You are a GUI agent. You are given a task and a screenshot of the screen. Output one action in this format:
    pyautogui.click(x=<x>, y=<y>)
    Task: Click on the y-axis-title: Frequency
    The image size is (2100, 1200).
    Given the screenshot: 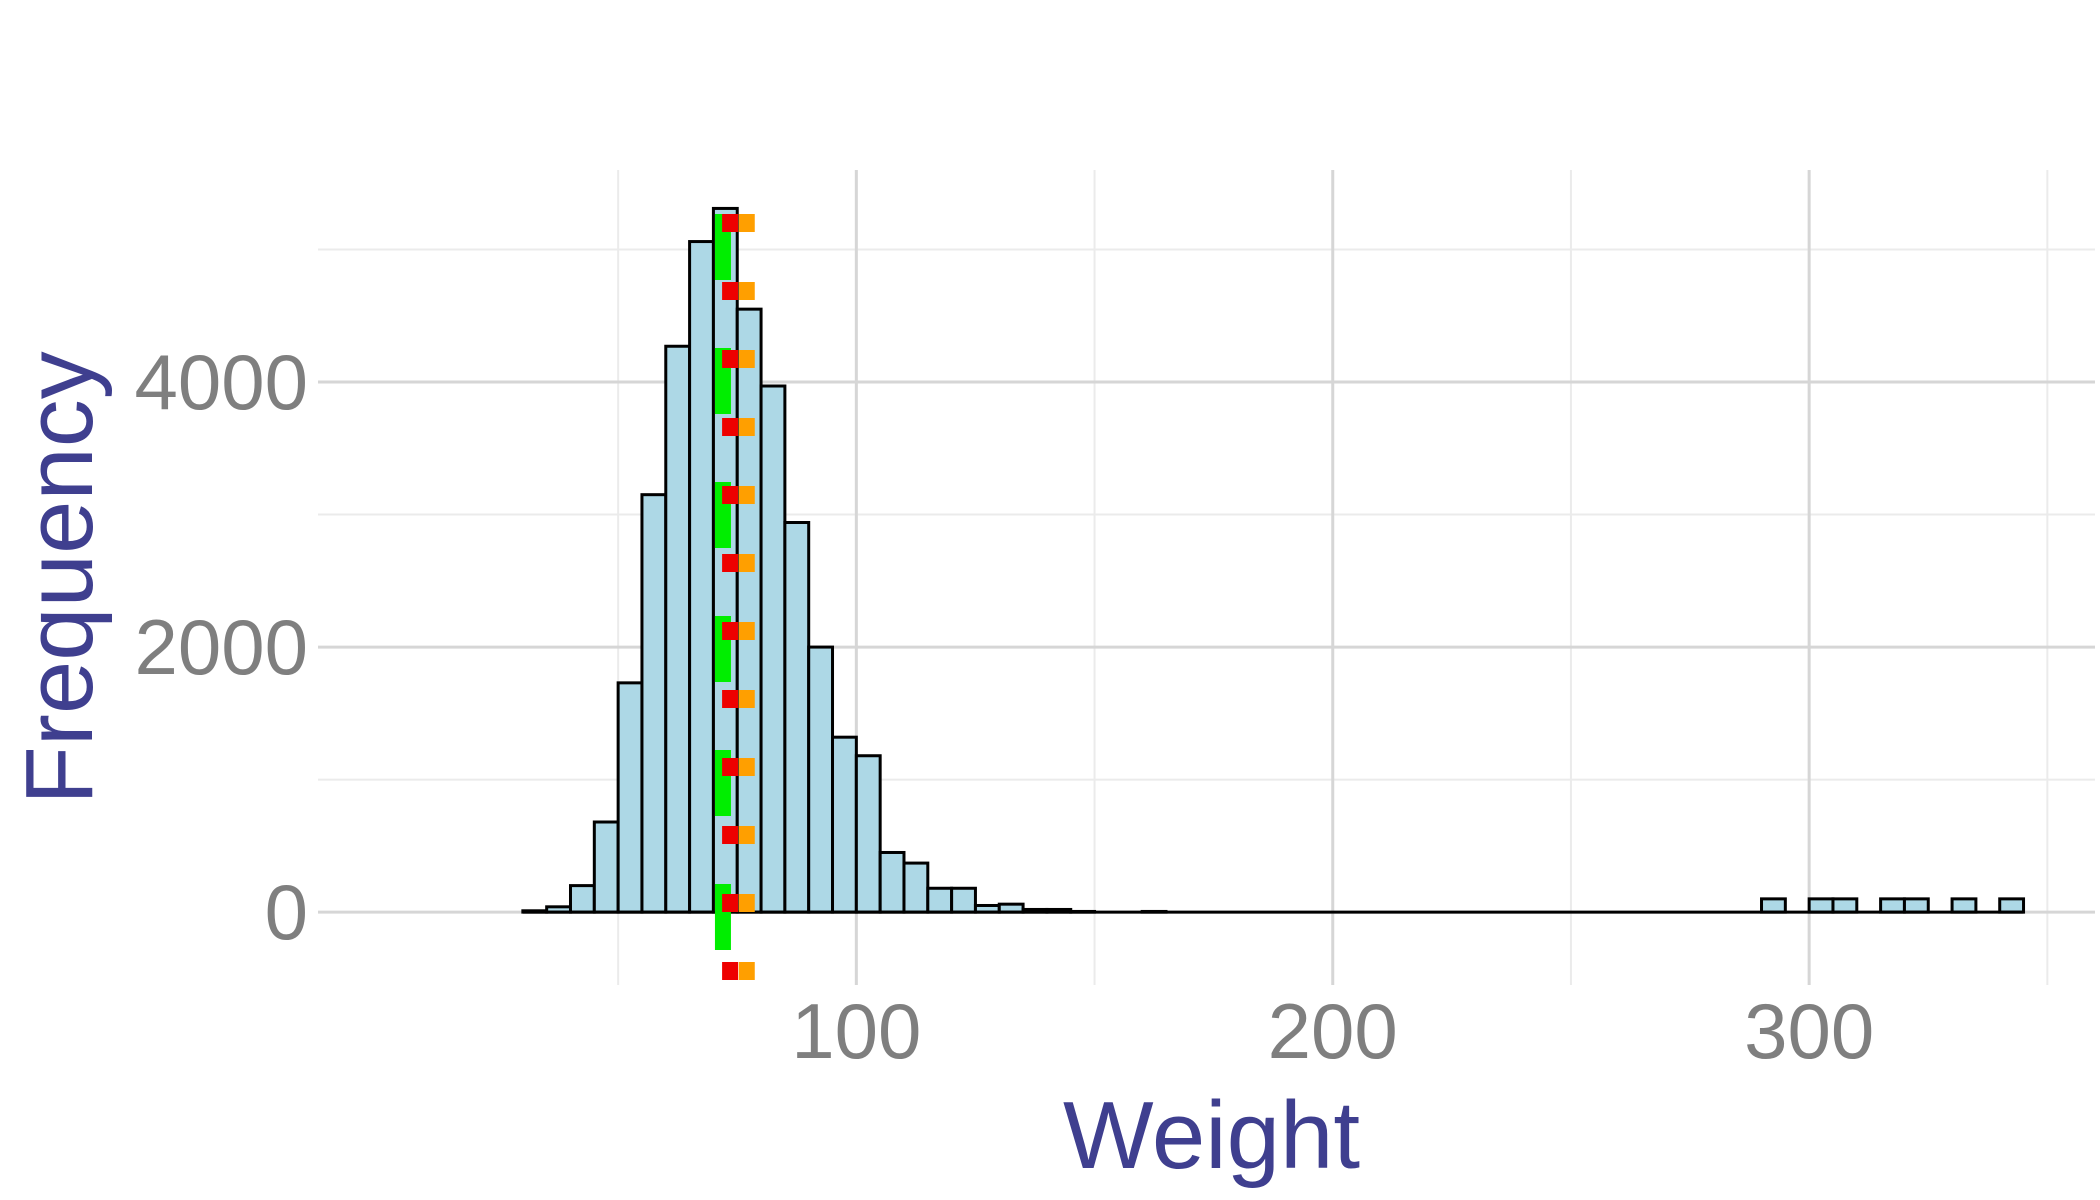 What is the action you would take?
    pyautogui.click(x=59, y=578)
    